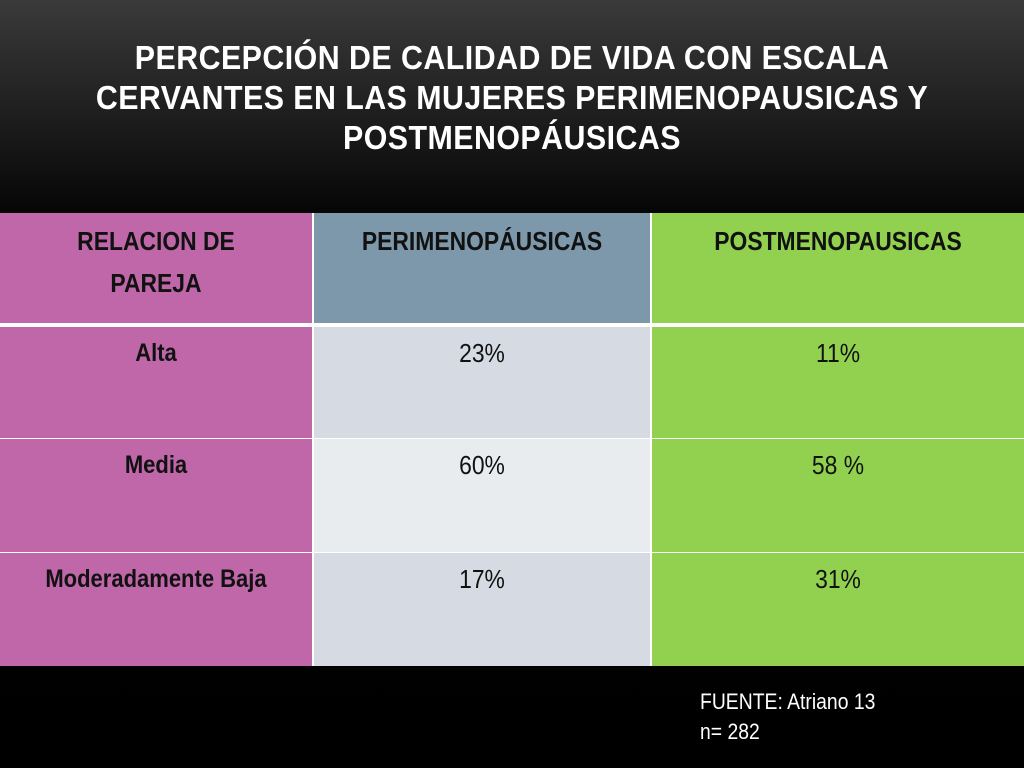 This screenshot has height=768, width=1024. I want to click on peri-value: 23%, so click(482, 352).